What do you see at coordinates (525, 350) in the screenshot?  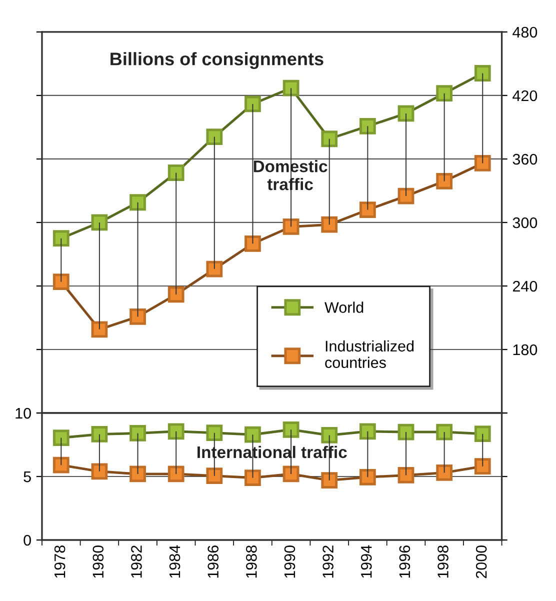 I see `y-tick-label: 180` at bounding box center [525, 350].